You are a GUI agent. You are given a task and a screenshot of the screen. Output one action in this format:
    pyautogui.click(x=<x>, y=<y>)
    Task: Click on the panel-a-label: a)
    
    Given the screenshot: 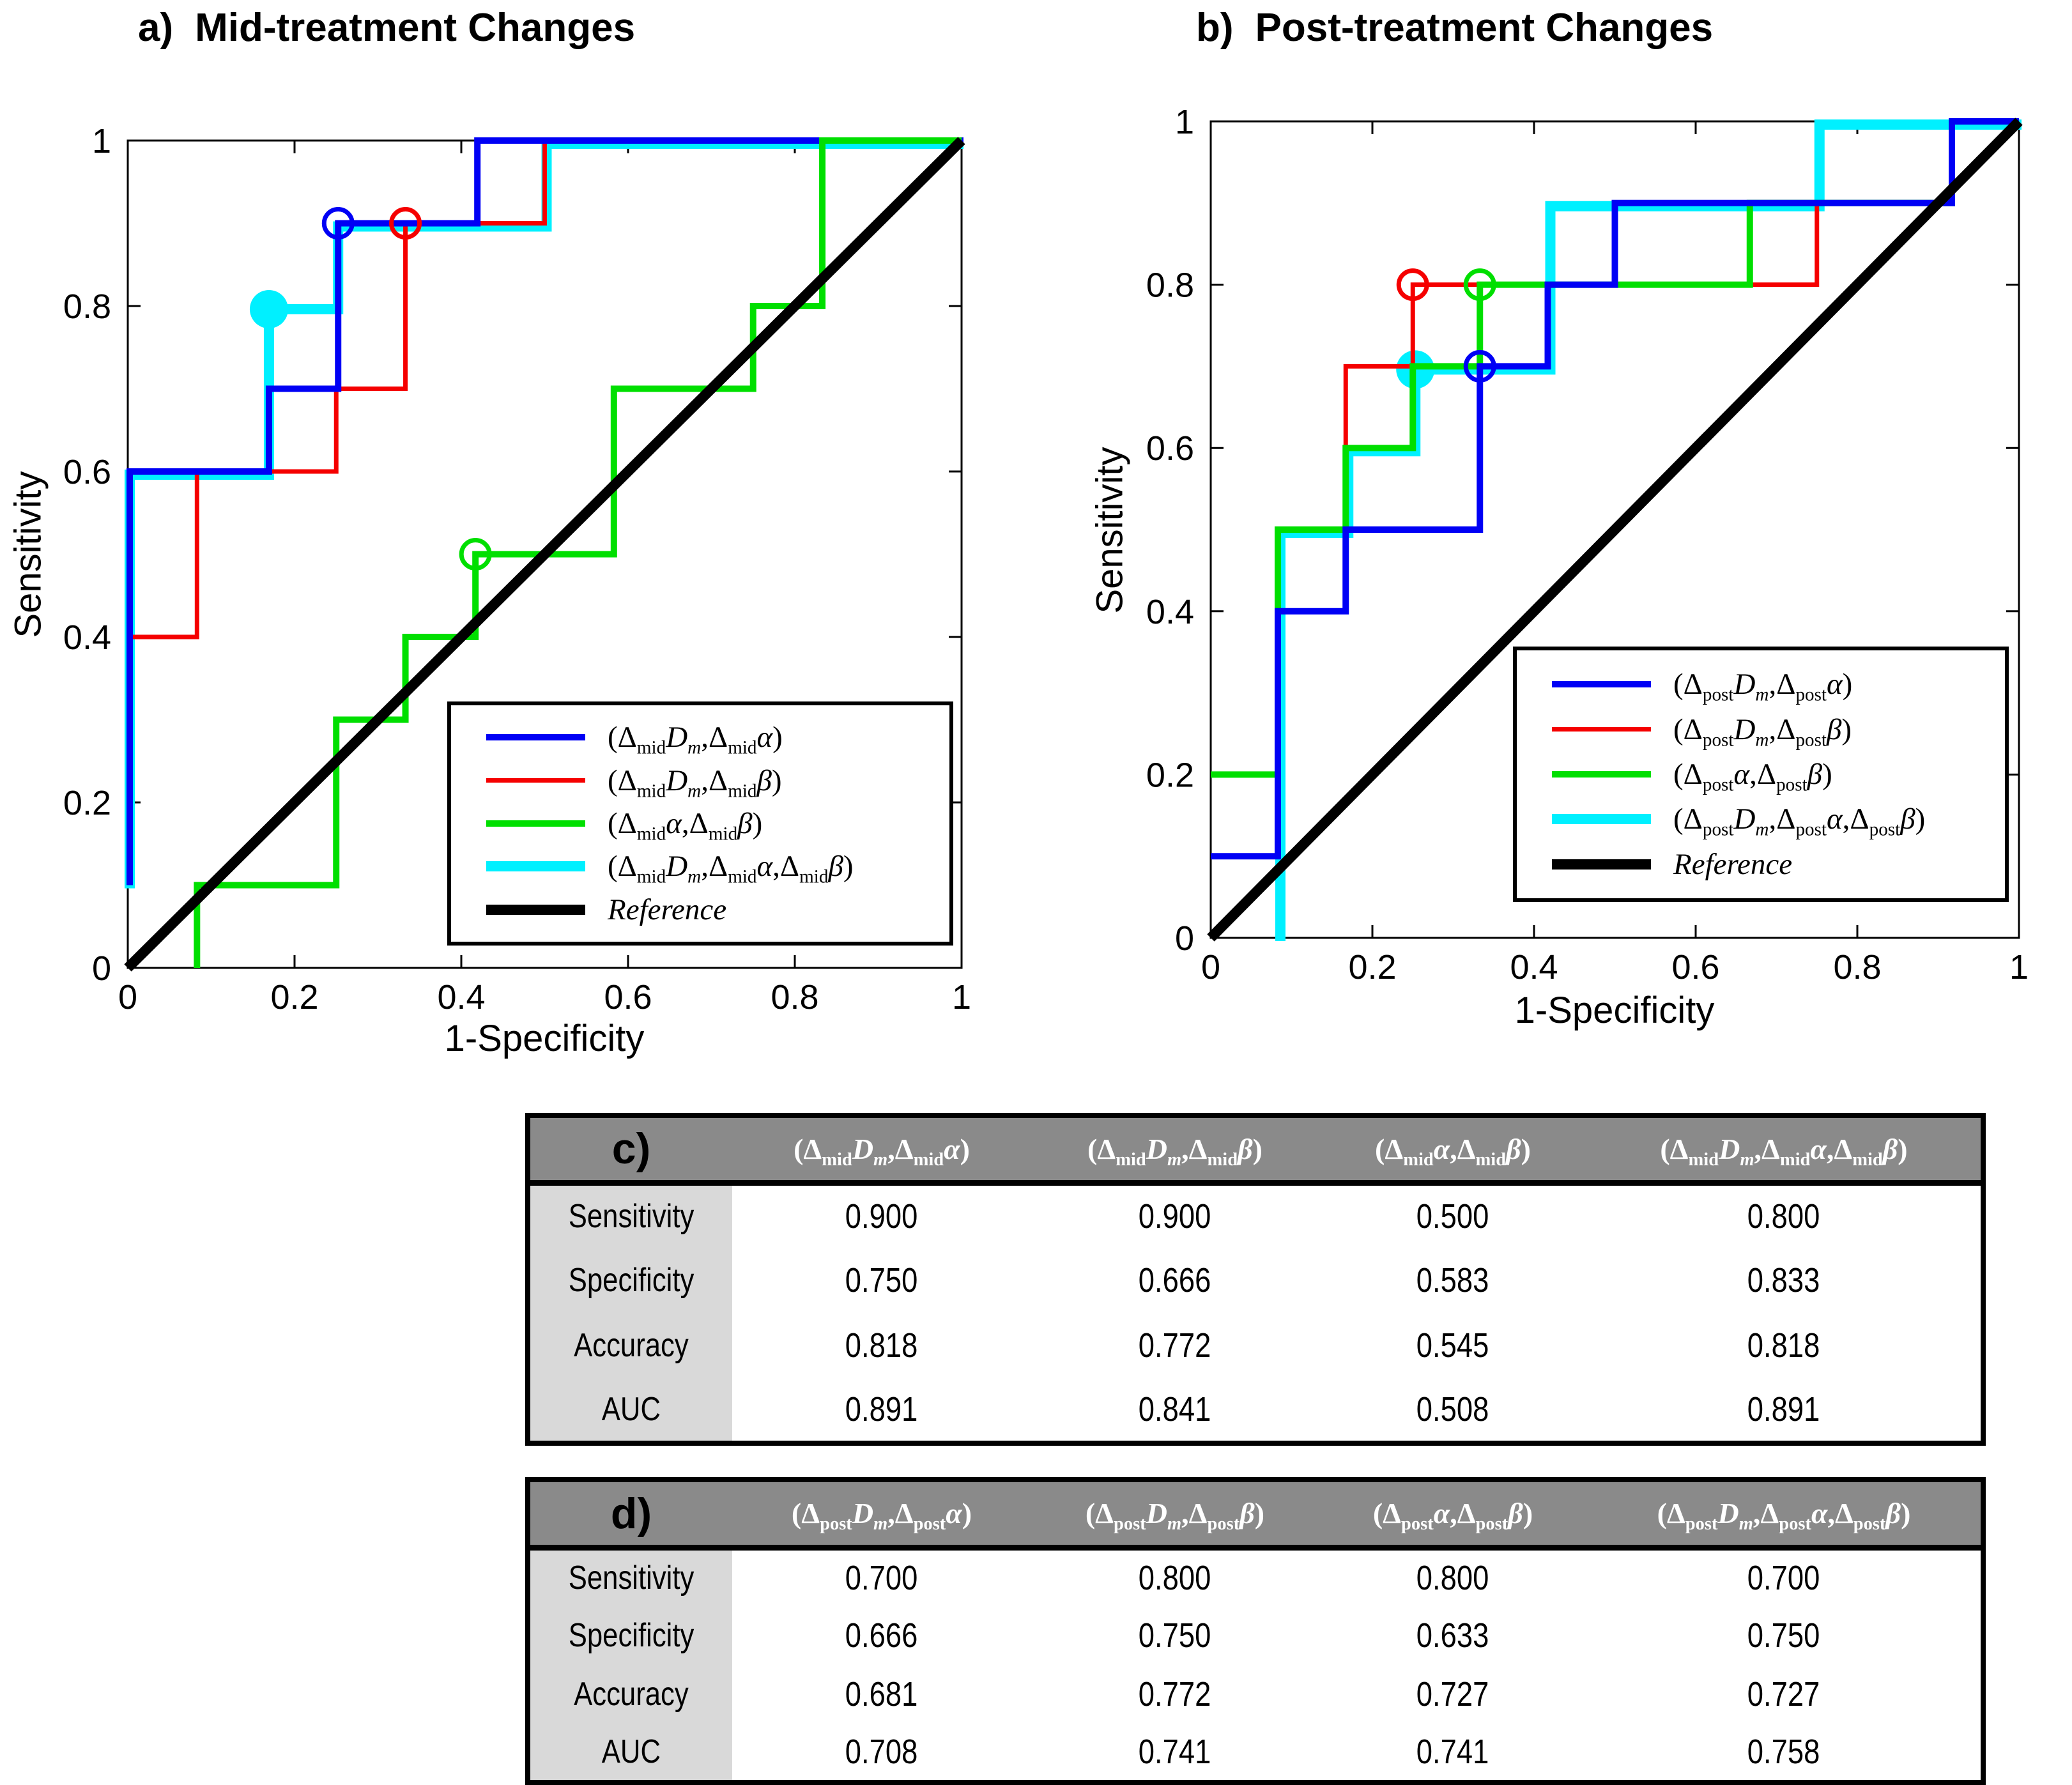 What is the action you would take?
    pyautogui.click(x=156, y=28)
    